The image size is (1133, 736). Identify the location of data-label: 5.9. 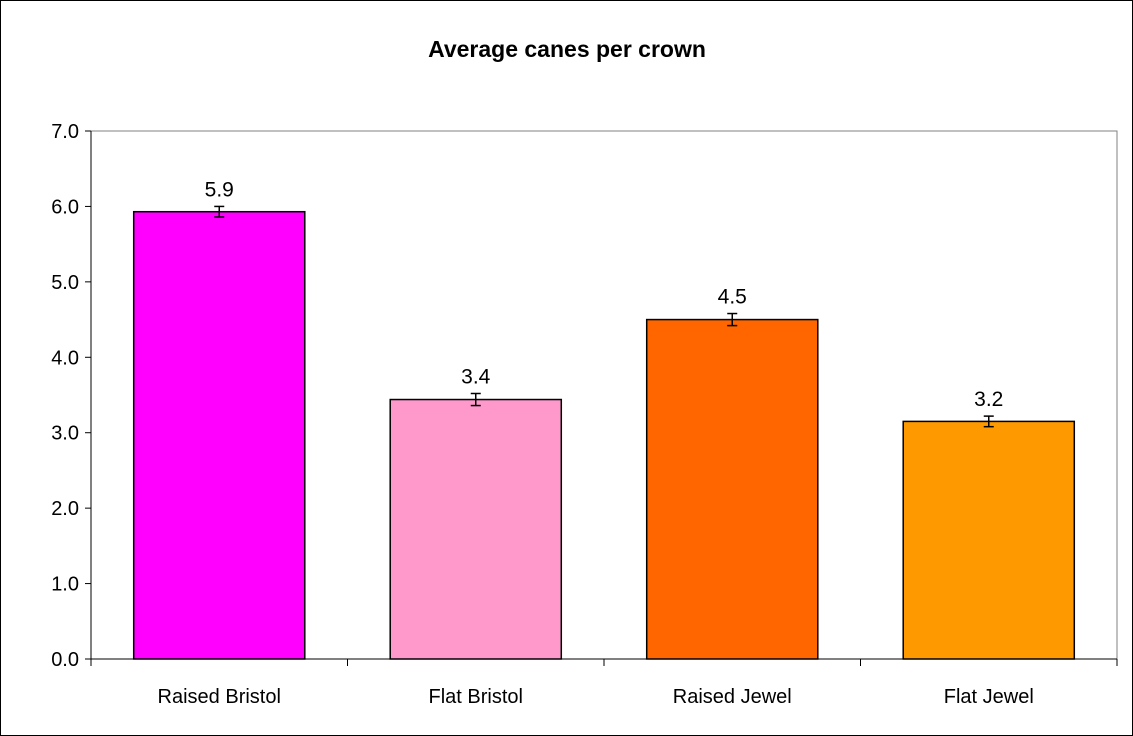
(219, 189).